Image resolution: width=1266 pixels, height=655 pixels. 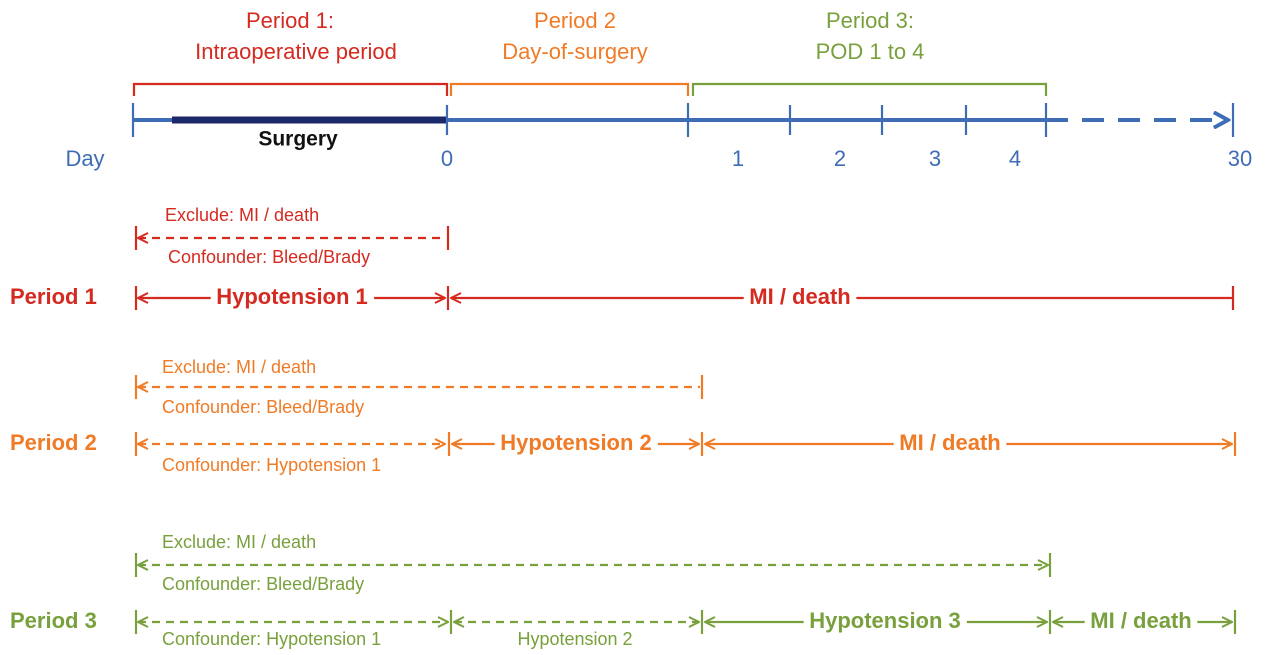 What do you see at coordinates (574, 51) in the screenshot?
I see `period-subtitle: Day-of-surgery` at bounding box center [574, 51].